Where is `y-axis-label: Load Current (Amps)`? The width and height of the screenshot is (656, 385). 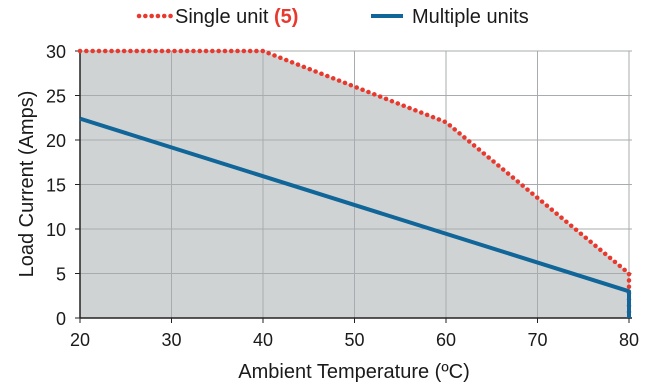 y-axis-label: Load Current (Amps) is located at coordinates (27, 184).